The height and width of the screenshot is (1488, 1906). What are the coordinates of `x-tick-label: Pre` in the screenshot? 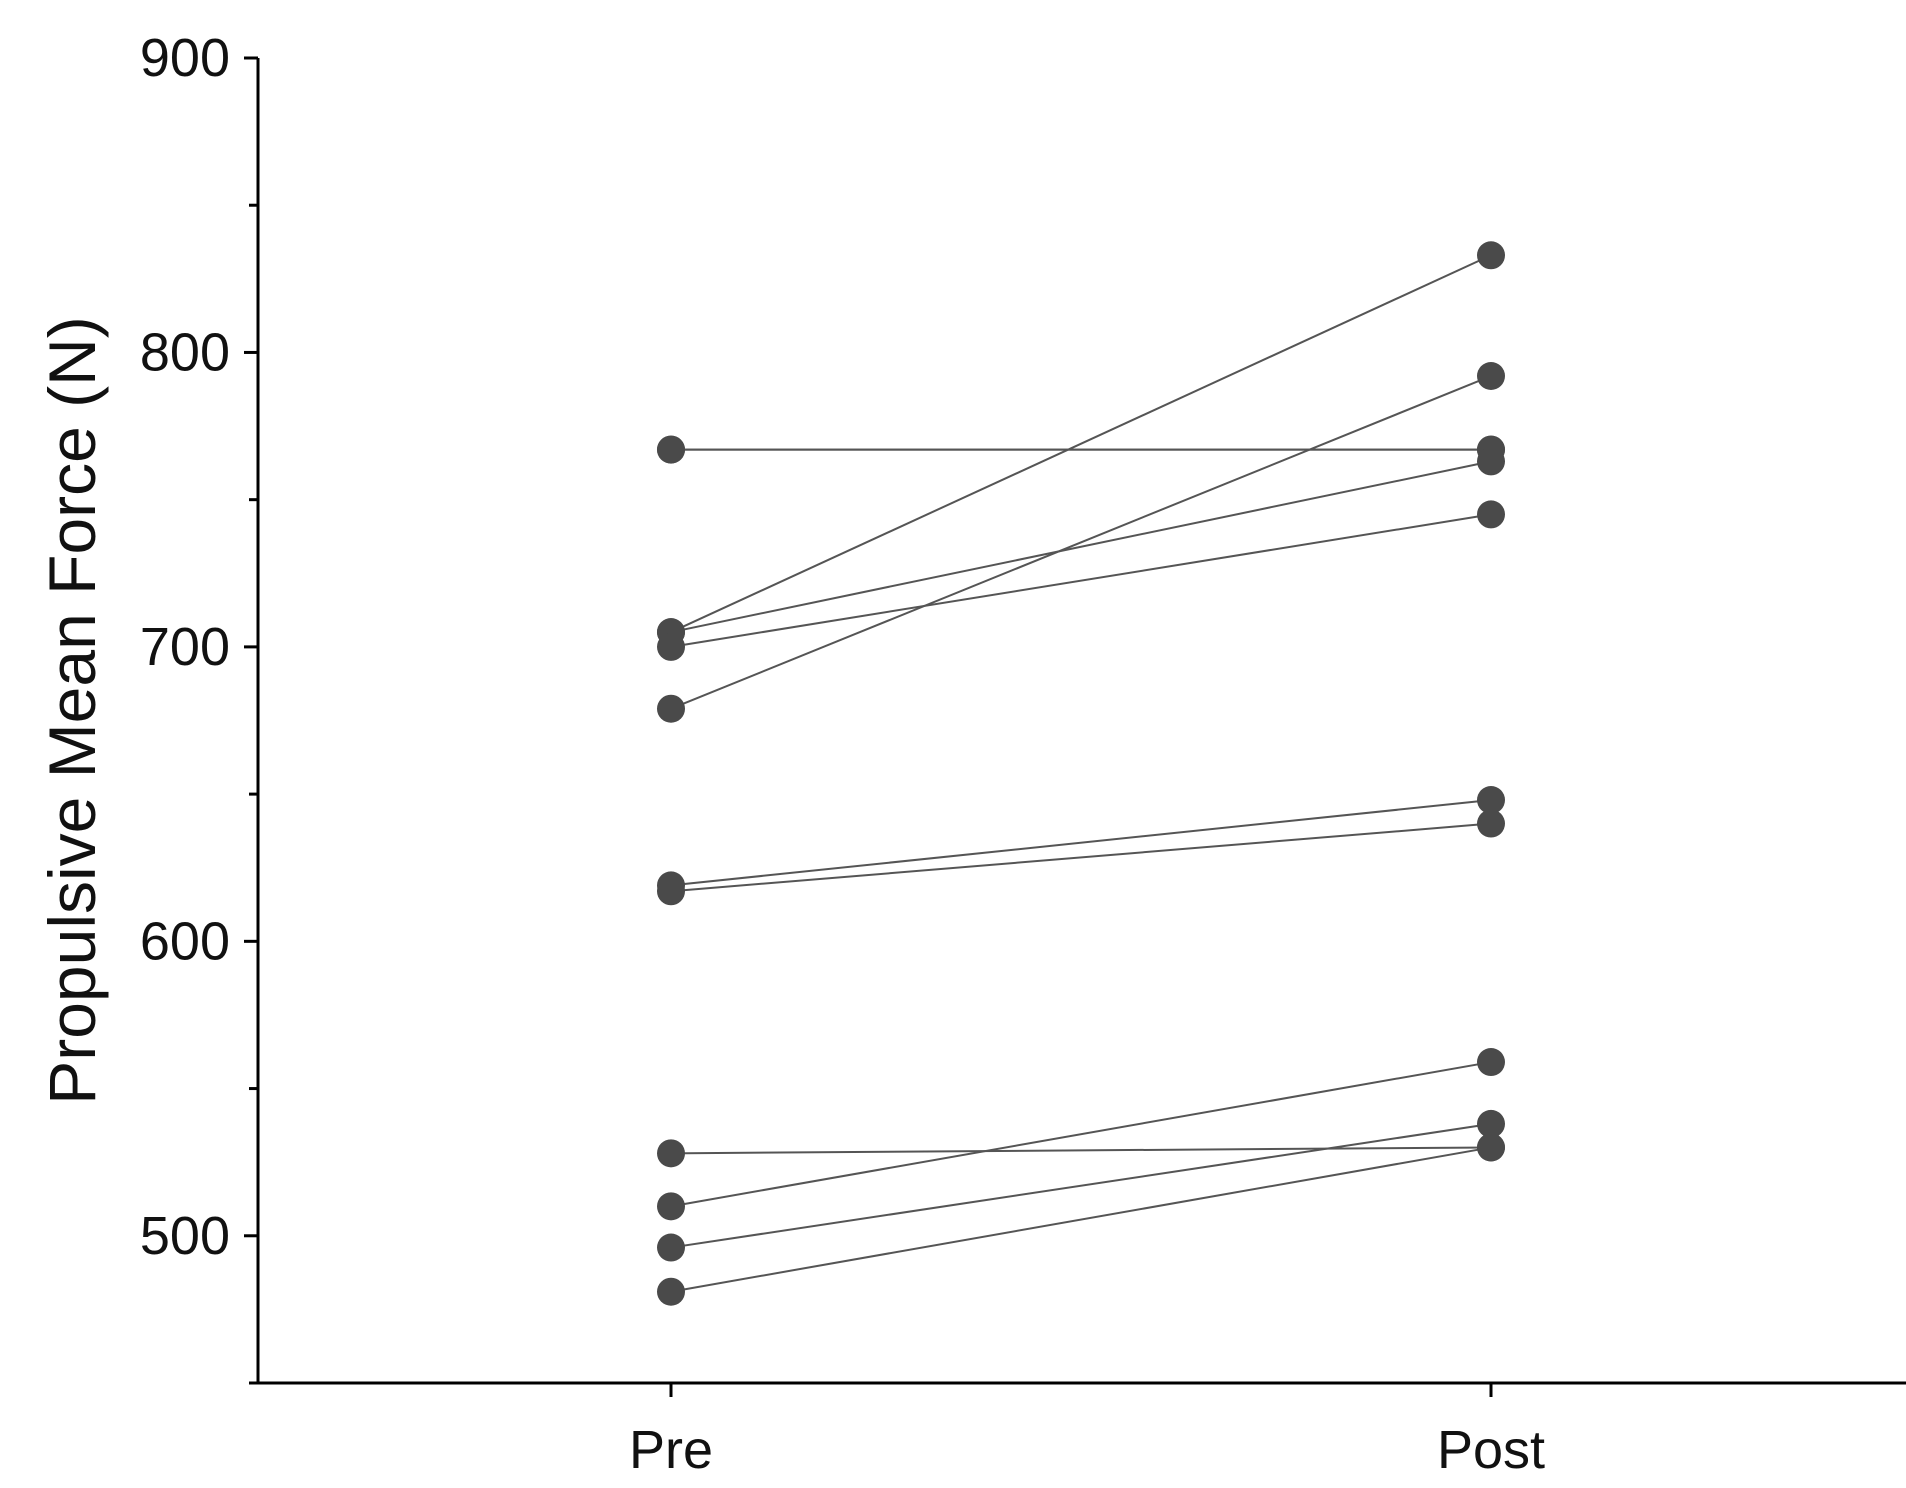 It's located at (671, 1450).